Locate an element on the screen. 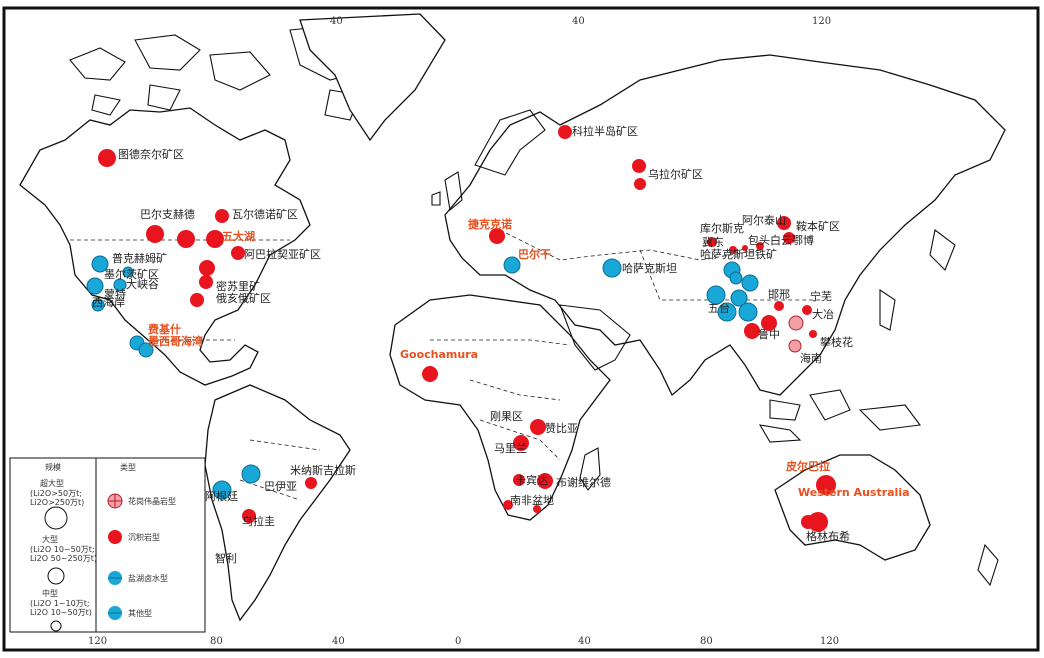  legend-size-medium: 中型 is located at coordinates (50, 593).